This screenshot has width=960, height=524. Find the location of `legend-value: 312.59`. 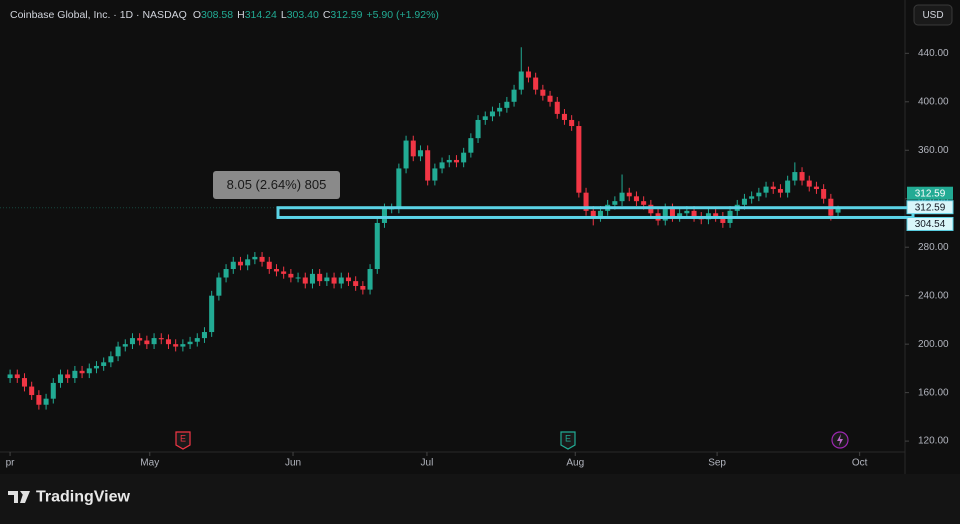

legend-value: 312.59 is located at coordinates (346, 15).